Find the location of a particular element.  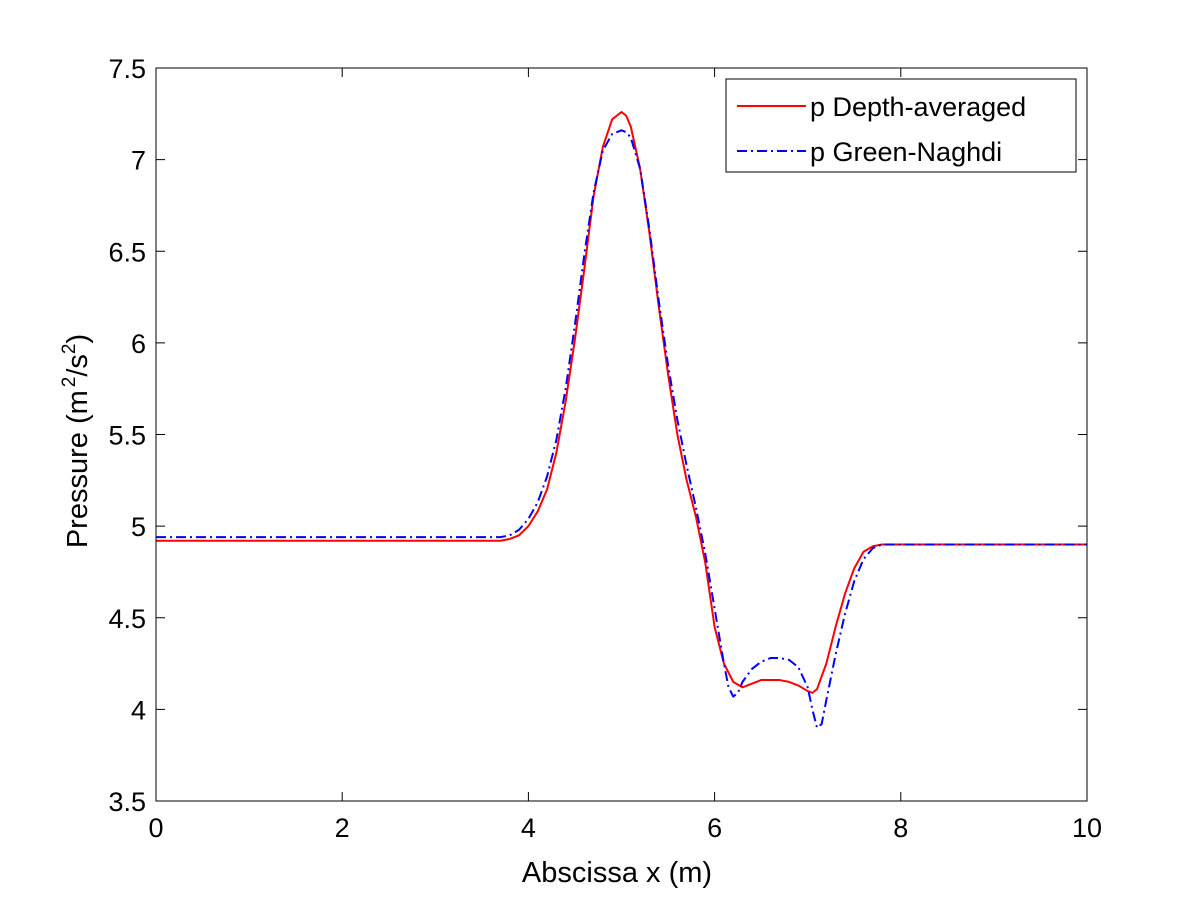

y-tick-label: 7.5 is located at coordinates (127, 69).